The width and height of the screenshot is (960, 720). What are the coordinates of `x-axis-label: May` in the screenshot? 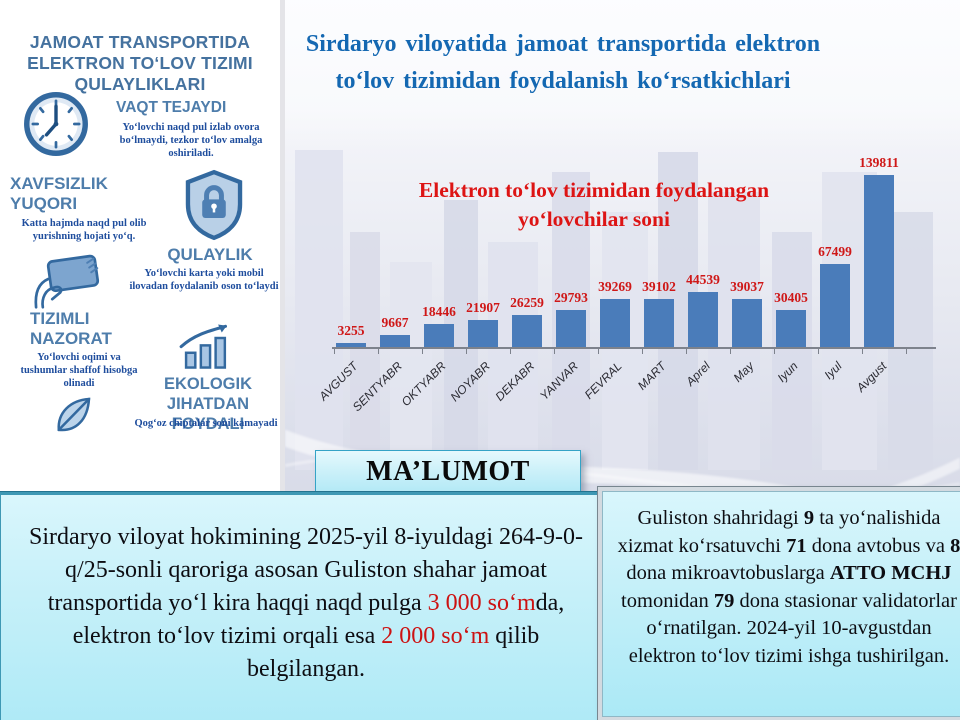 It's located at (743, 372).